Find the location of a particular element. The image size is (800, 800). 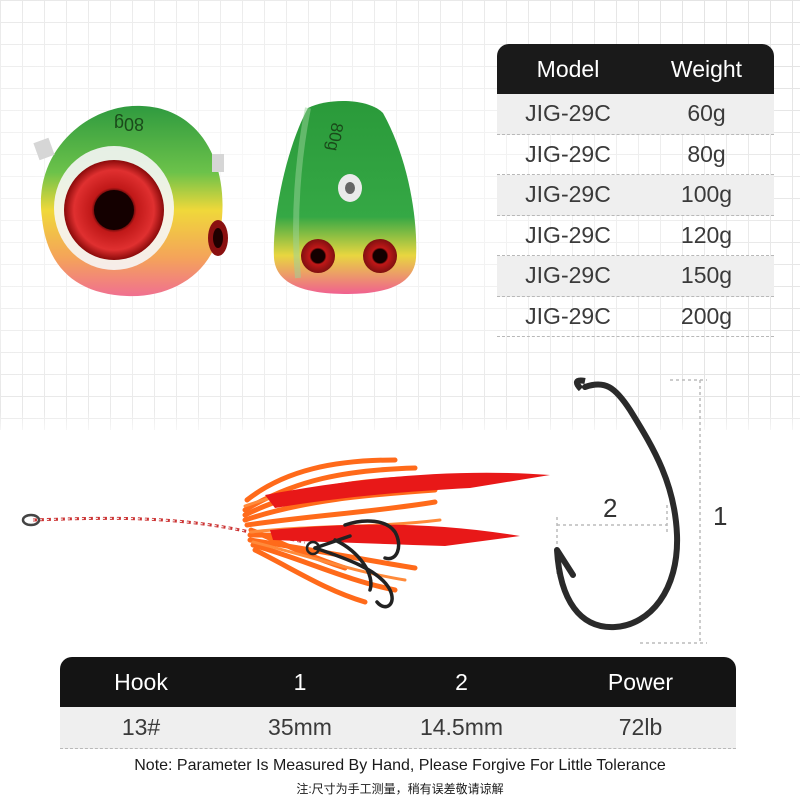

jig-side-weight-label: 80g is located at coordinates (129, 124).